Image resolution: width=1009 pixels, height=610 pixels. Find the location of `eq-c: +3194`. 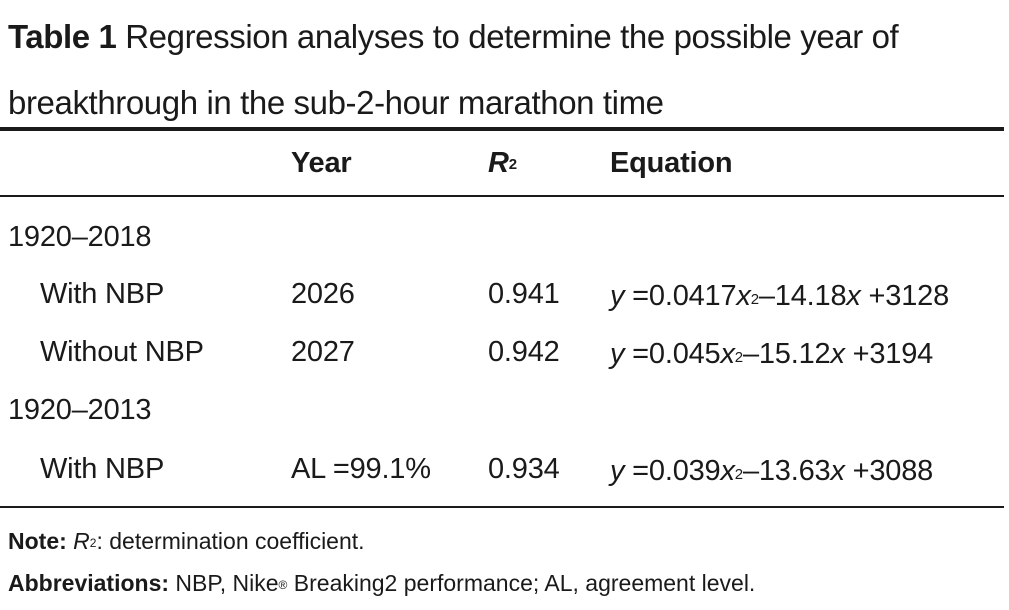

eq-c: +3194 is located at coordinates (889, 354).